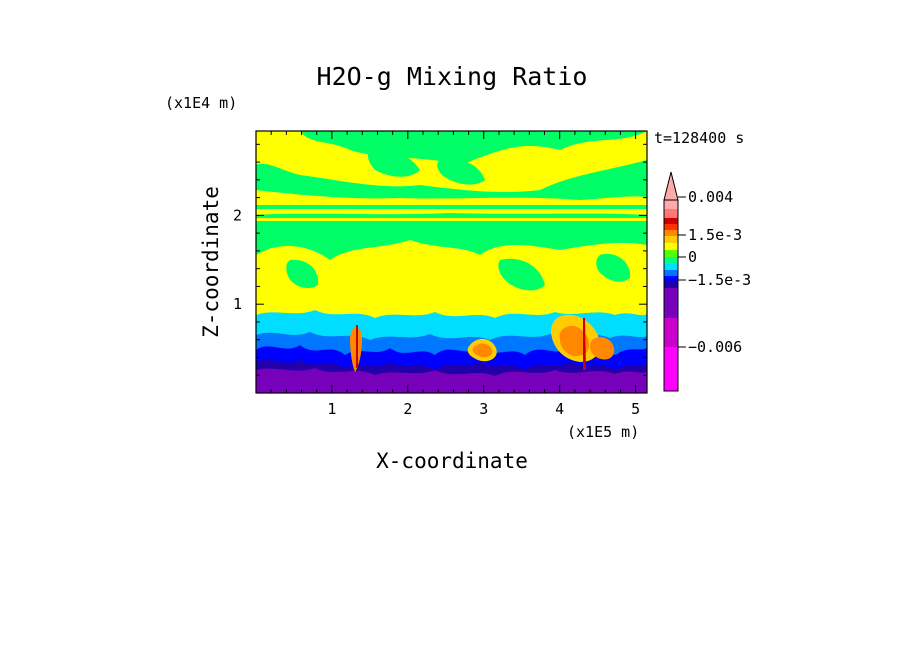  Describe the element at coordinates (559, 409) in the screenshot. I see `x-tick-label: 4` at that location.